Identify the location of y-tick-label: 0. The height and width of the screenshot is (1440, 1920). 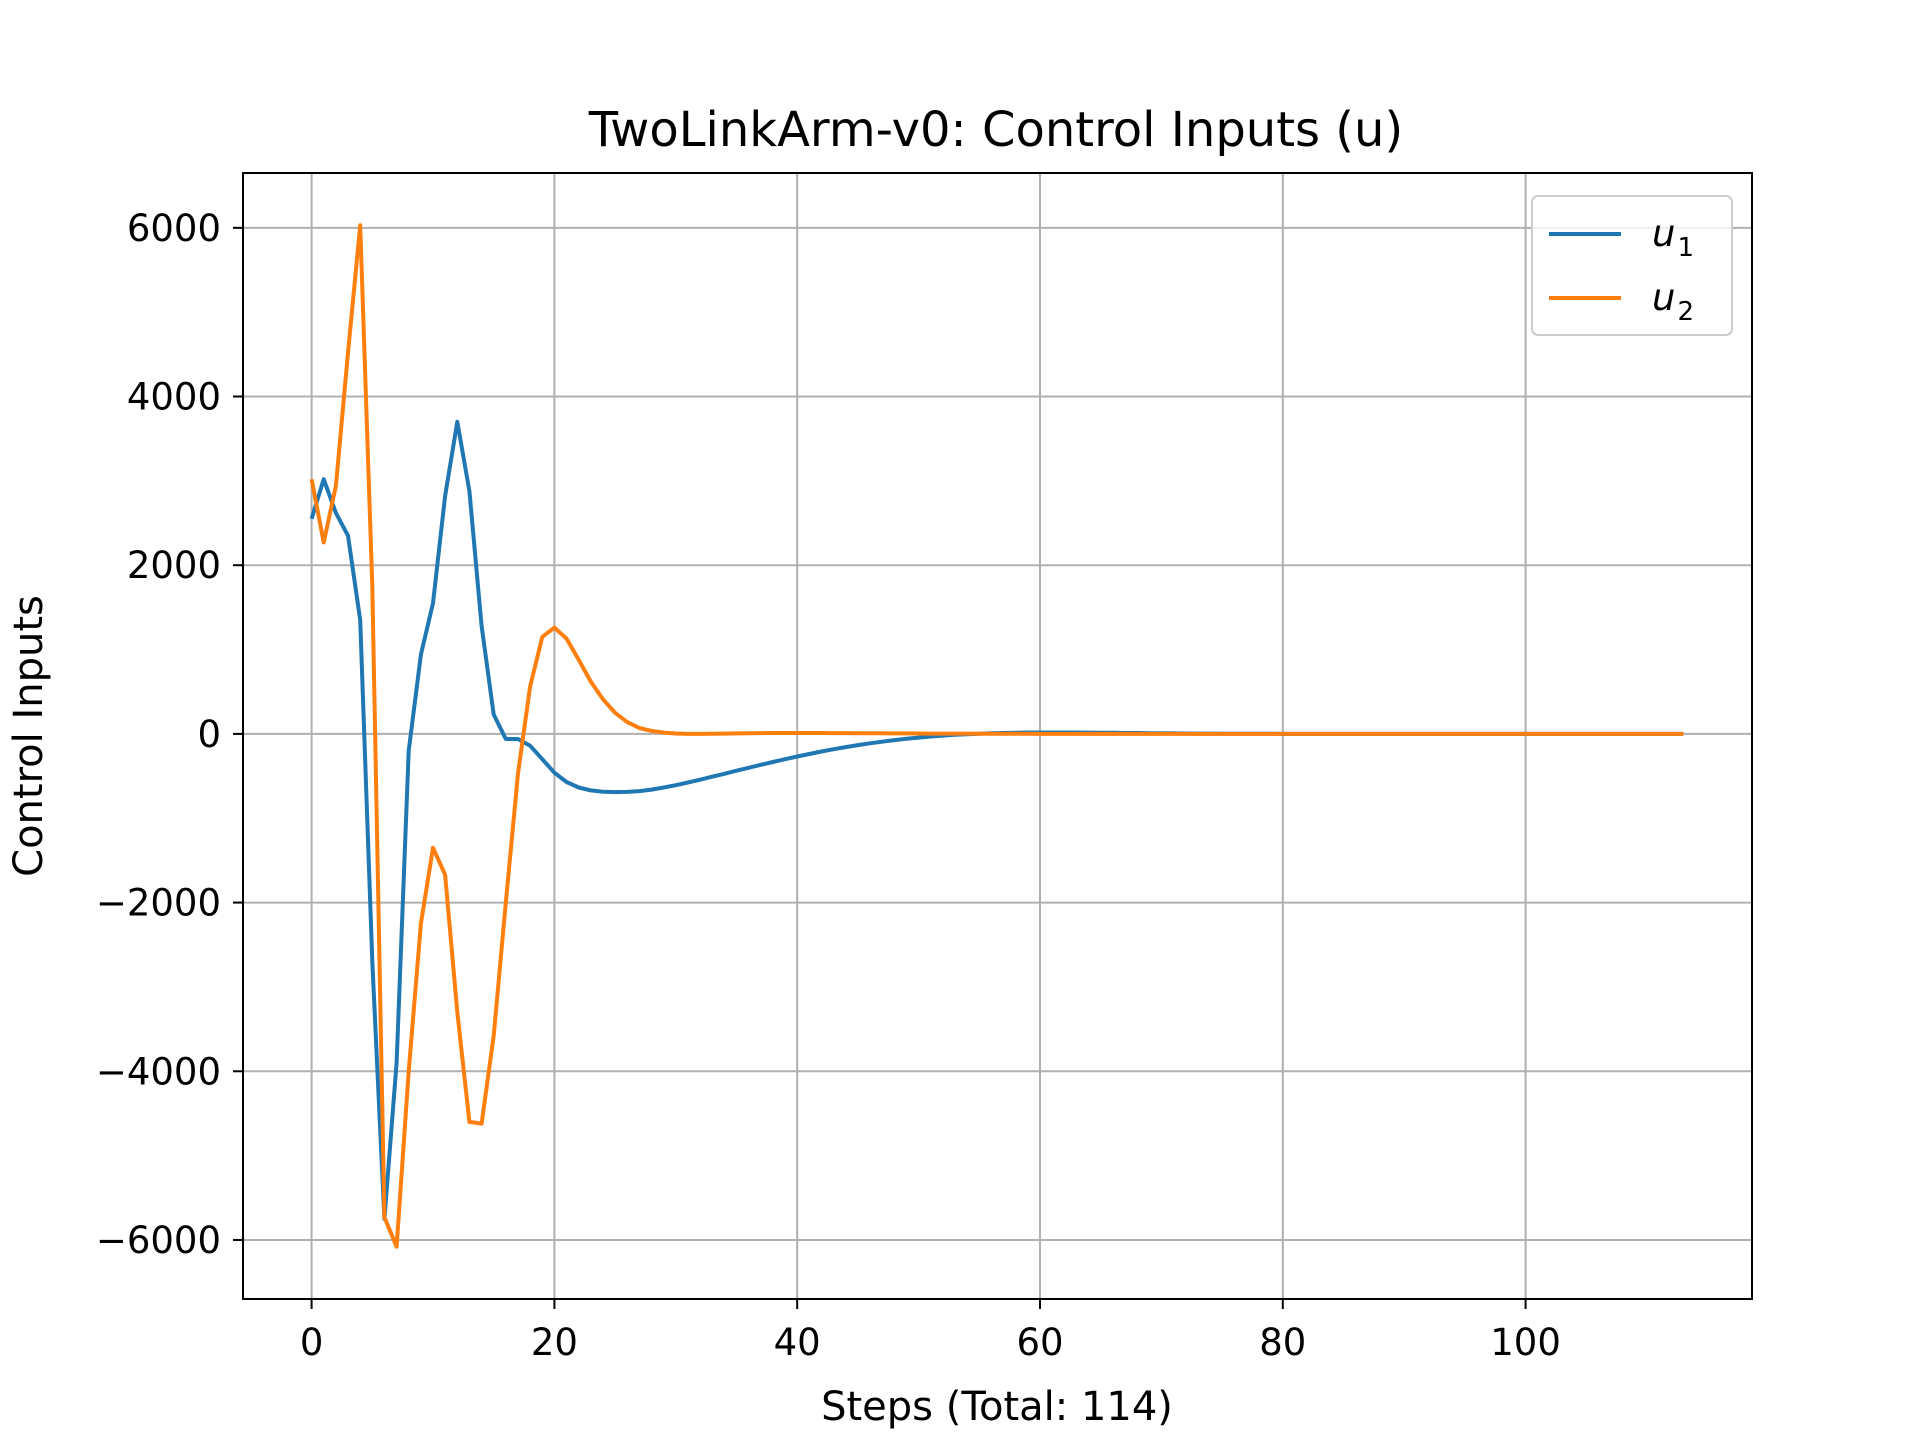
(209, 734).